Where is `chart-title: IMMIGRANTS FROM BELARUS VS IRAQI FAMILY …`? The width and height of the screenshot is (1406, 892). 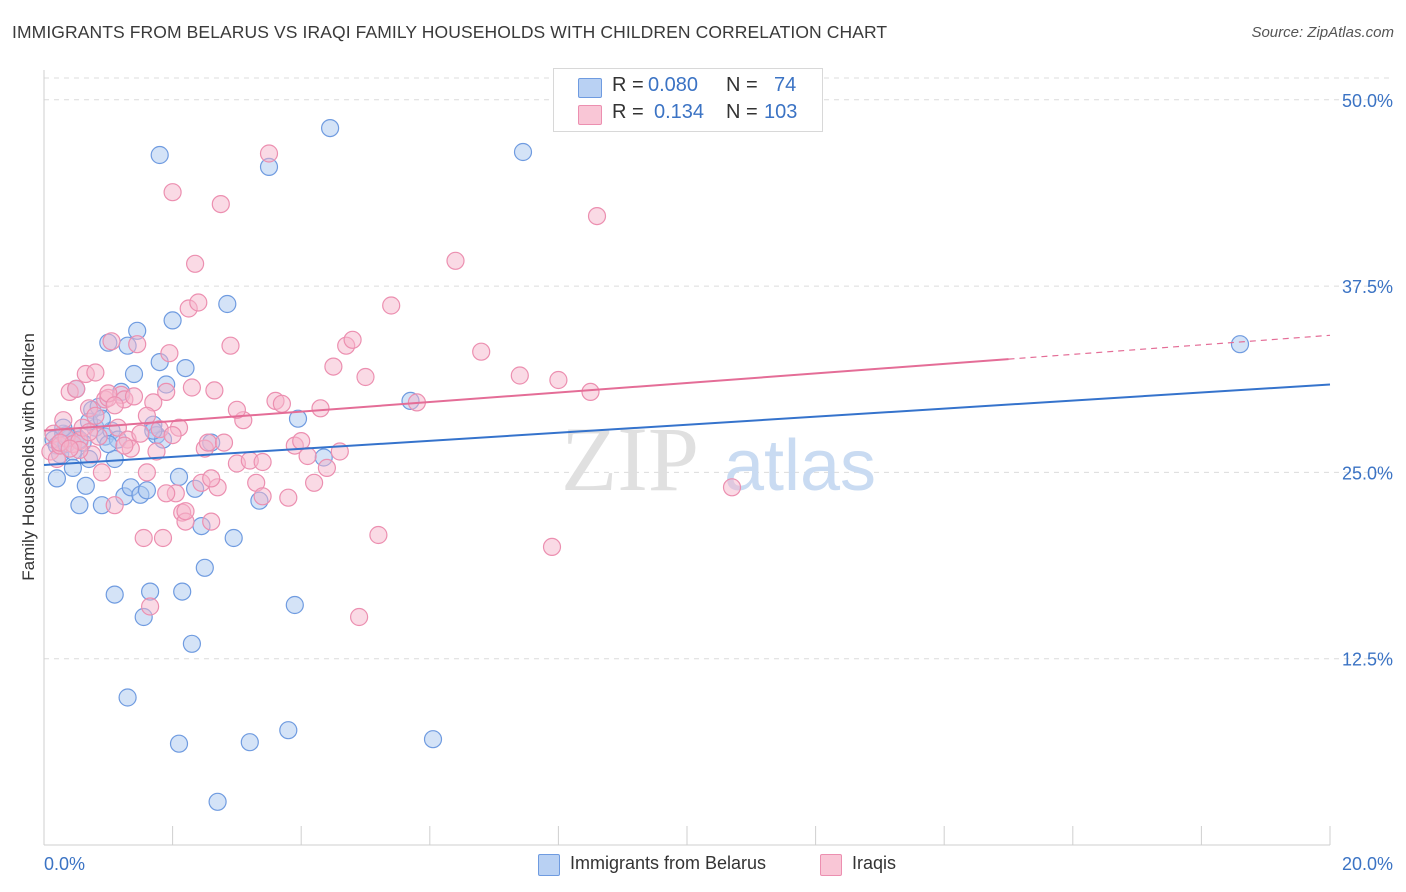
chart-title: IMMIGRANTS FROM BELARUS VS IRAQI FAMILY … is located at coordinates (450, 32).